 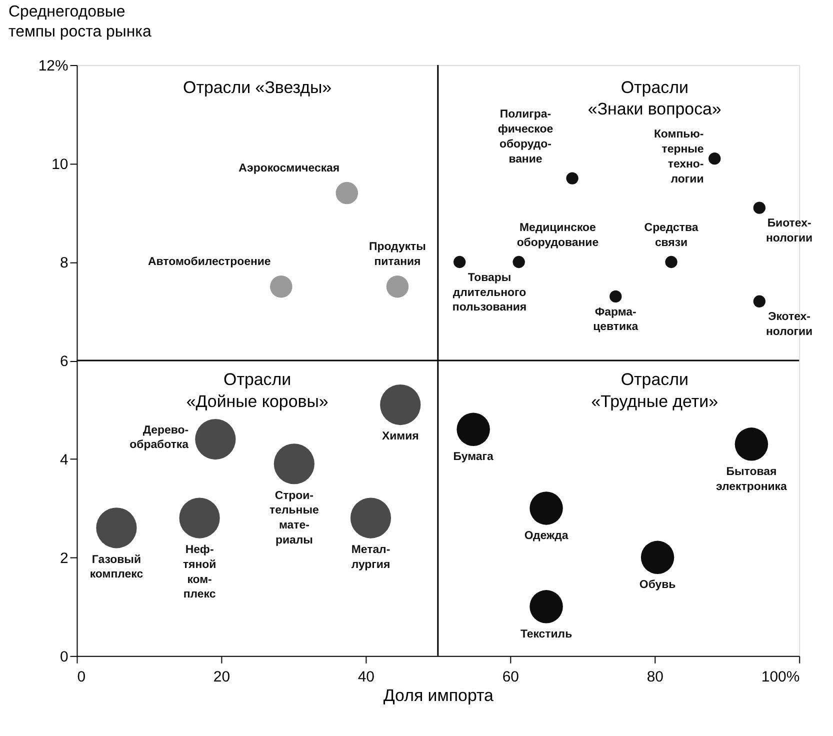 What do you see at coordinates (679, 157) in the screenshot?
I see `annotation: Компью- терные техно- логии` at bounding box center [679, 157].